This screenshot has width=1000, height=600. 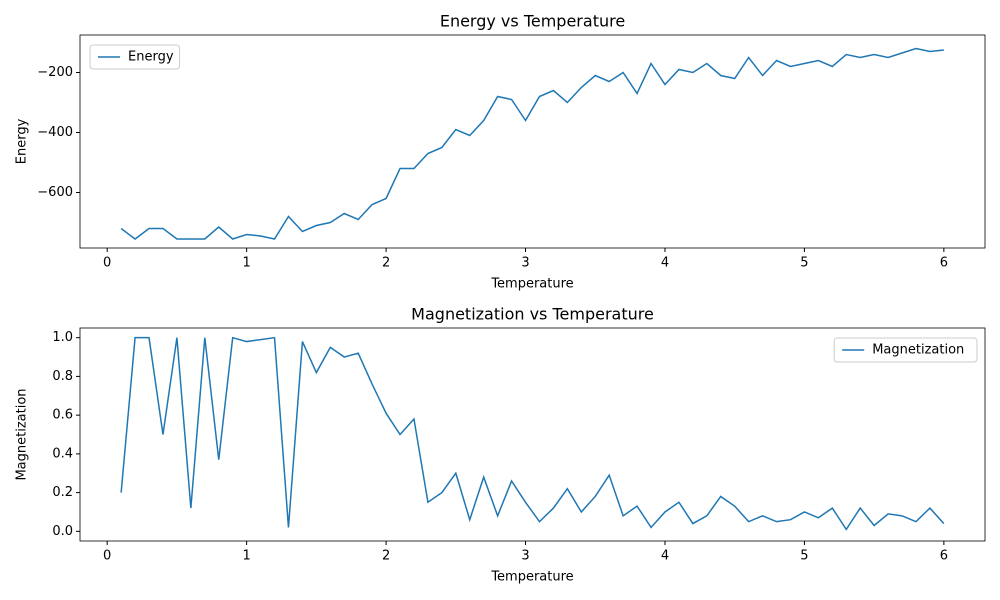 I want to click on chart-title: Magnetization vs Temperature, so click(x=532, y=314).